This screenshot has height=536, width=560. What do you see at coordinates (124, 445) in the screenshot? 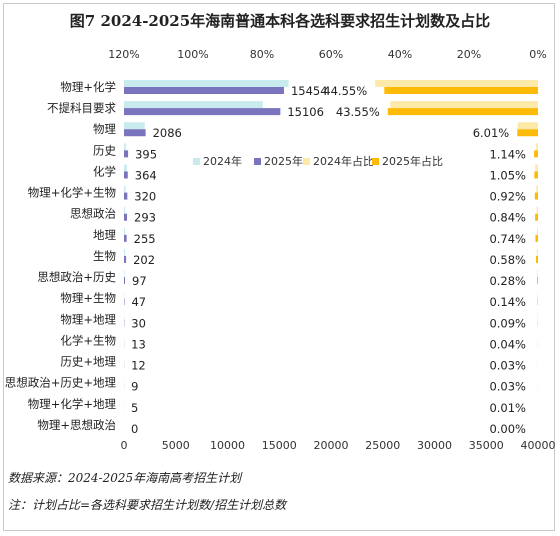
I see `bottom-axis-tick-label: 0` at bounding box center [124, 445].